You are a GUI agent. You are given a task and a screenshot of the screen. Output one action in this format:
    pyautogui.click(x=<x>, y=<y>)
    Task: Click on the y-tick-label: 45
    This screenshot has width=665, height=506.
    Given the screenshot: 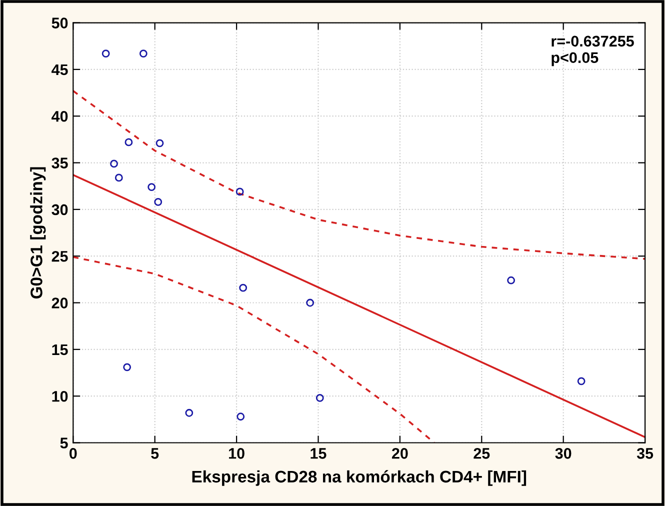 What is the action you would take?
    pyautogui.click(x=60, y=70)
    